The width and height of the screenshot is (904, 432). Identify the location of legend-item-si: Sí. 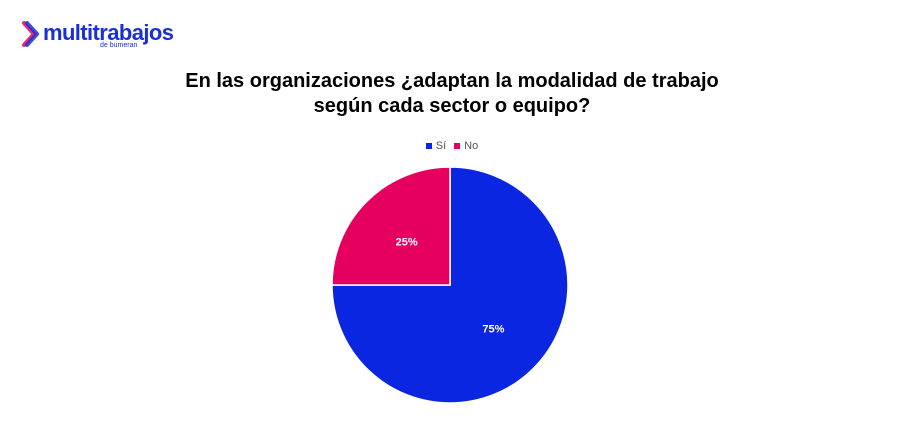
(436, 146).